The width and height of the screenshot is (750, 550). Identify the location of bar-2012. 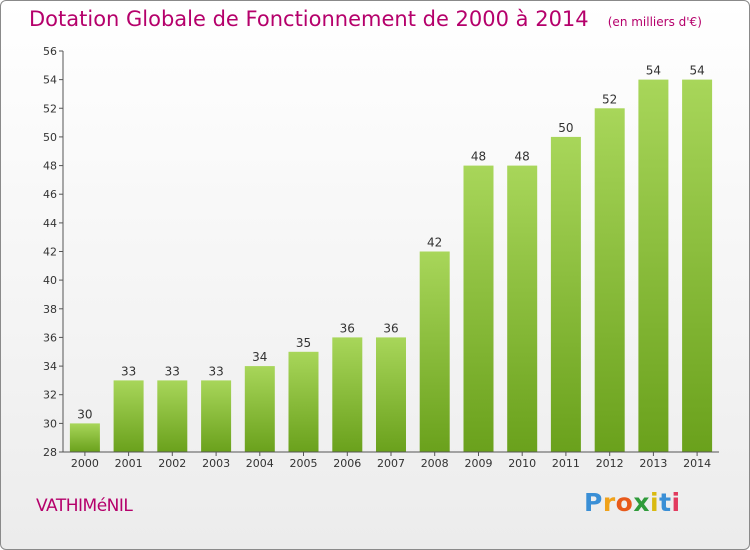
(609, 280).